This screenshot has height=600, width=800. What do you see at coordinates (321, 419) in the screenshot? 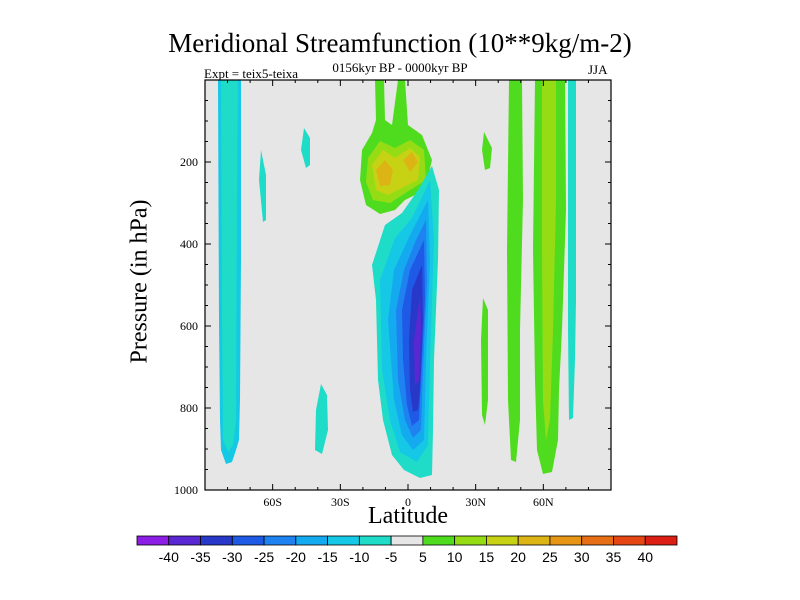
I see `feature-southern-lower-cell` at bounding box center [321, 419].